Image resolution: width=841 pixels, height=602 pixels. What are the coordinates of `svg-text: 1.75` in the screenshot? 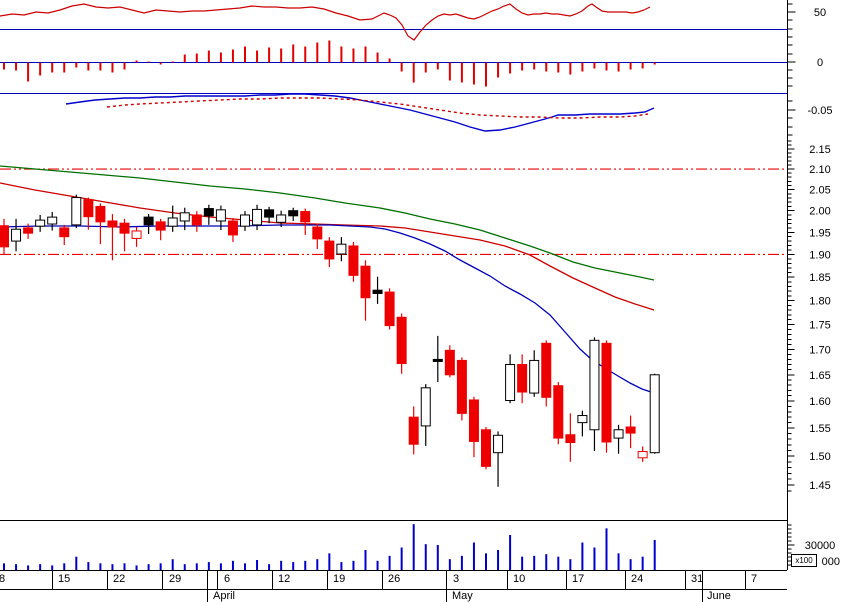 It's located at (819, 326).